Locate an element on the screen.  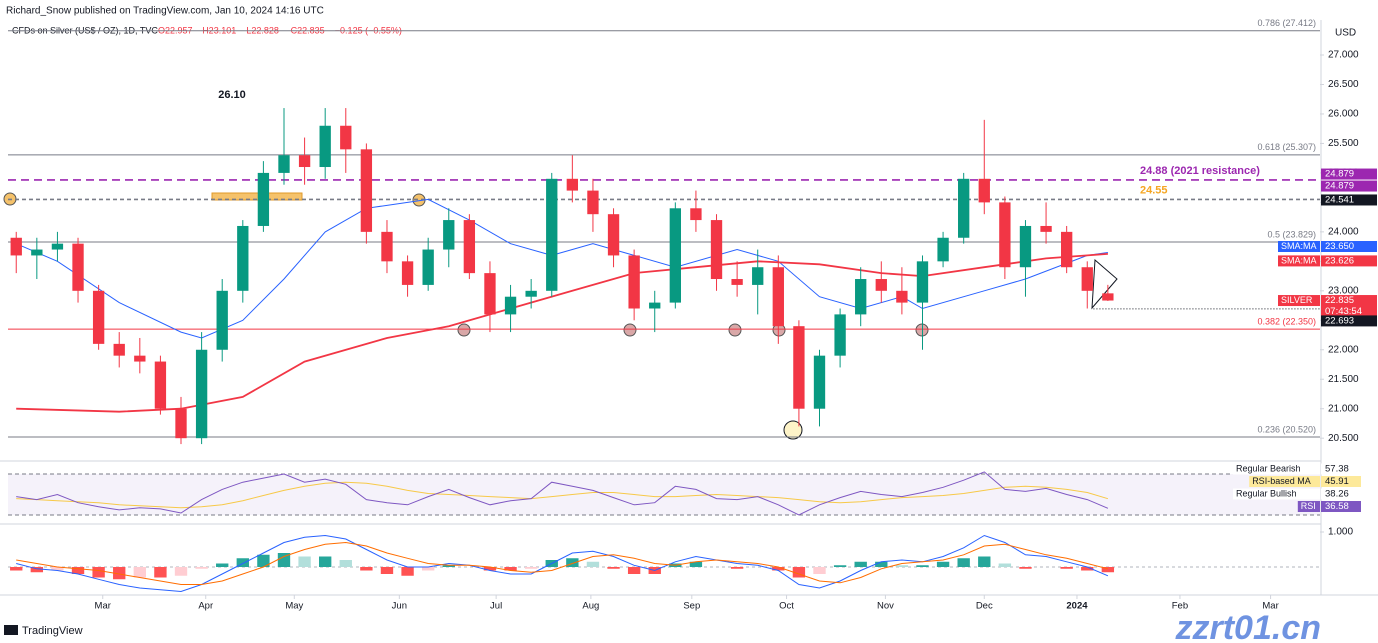
rsi-line is located at coordinates (562, 493).